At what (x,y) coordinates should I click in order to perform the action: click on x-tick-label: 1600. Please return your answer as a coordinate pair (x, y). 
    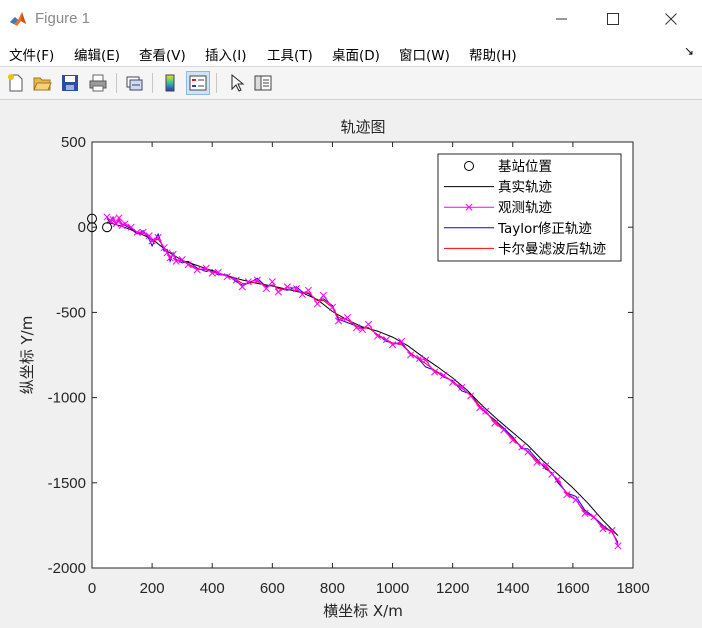
    Looking at the image, I should click on (572, 588).